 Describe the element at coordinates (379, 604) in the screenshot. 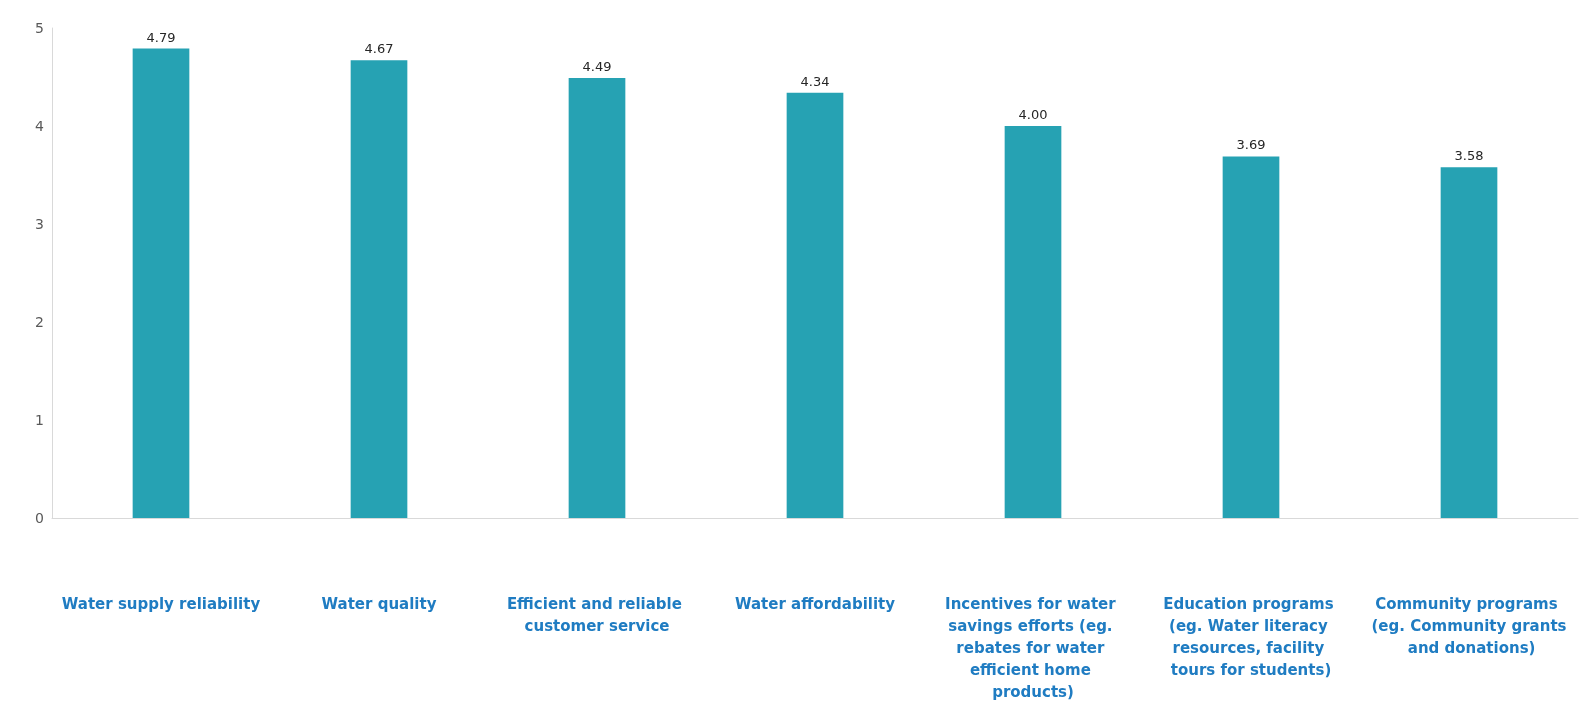

I see `x-tick-label: Water quality` at that location.